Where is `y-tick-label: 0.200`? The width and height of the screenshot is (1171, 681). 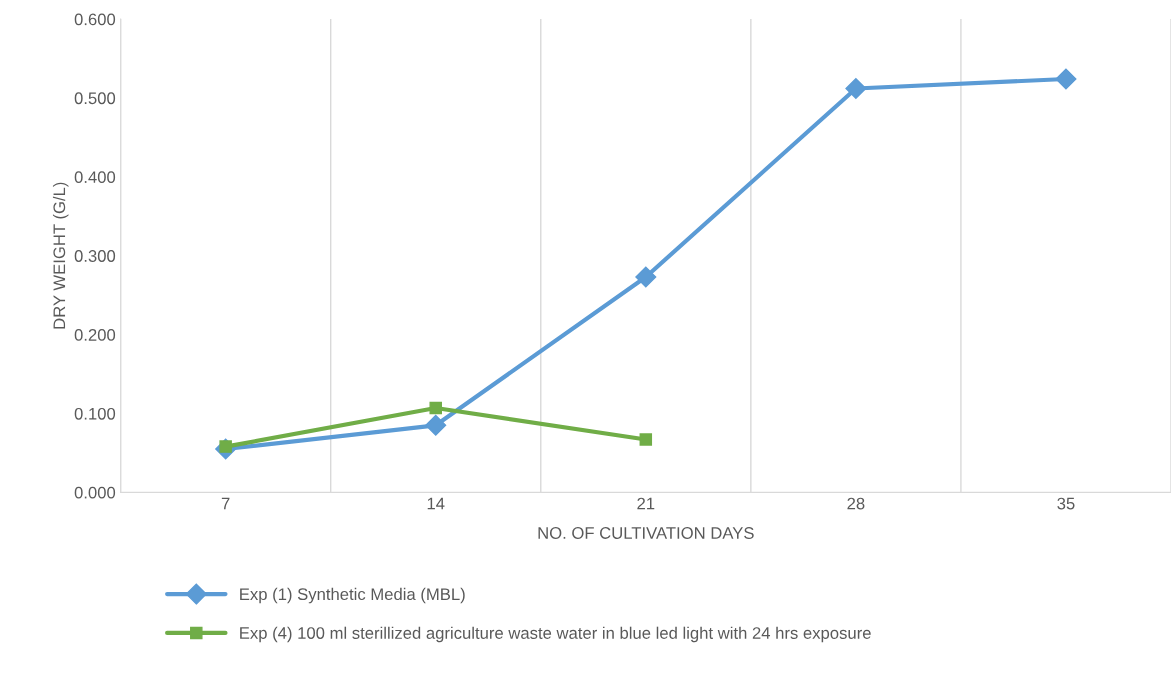 y-tick-label: 0.200 is located at coordinates (95, 335).